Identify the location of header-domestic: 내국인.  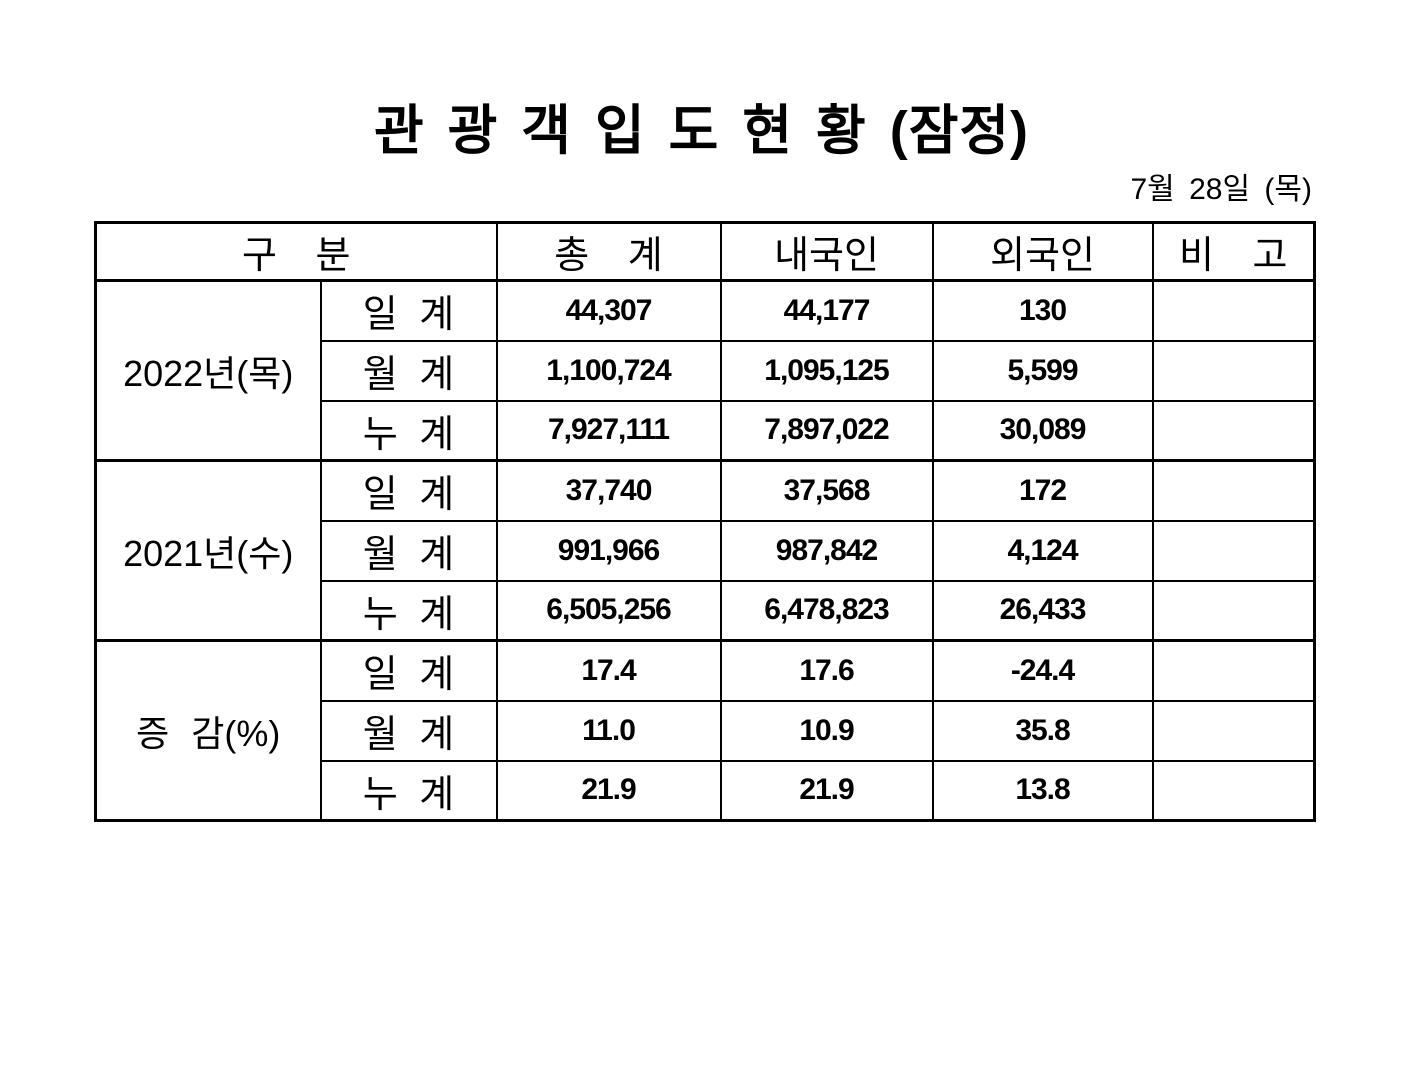
(826, 251).